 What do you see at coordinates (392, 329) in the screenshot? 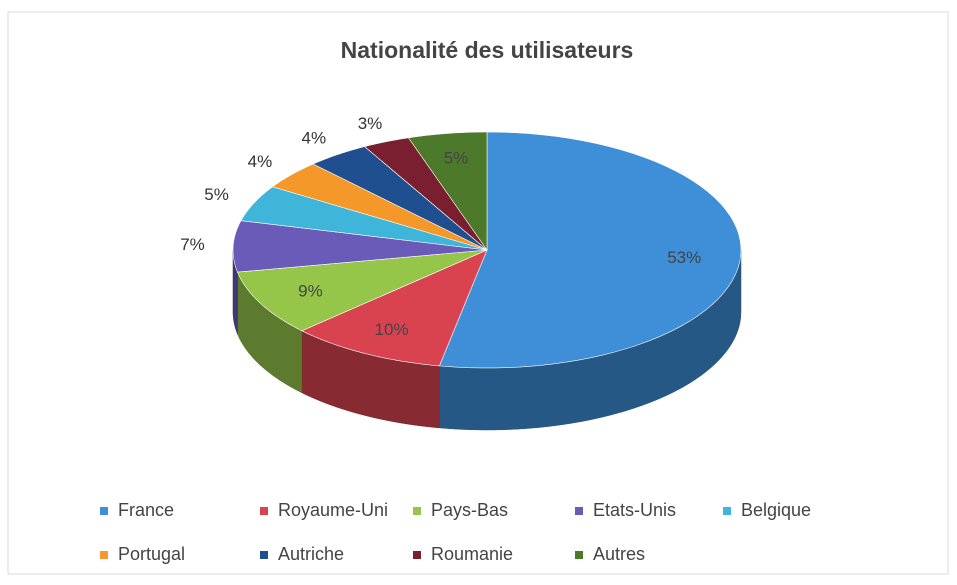
I see `data-label: 10%` at bounding box center [392, 329].